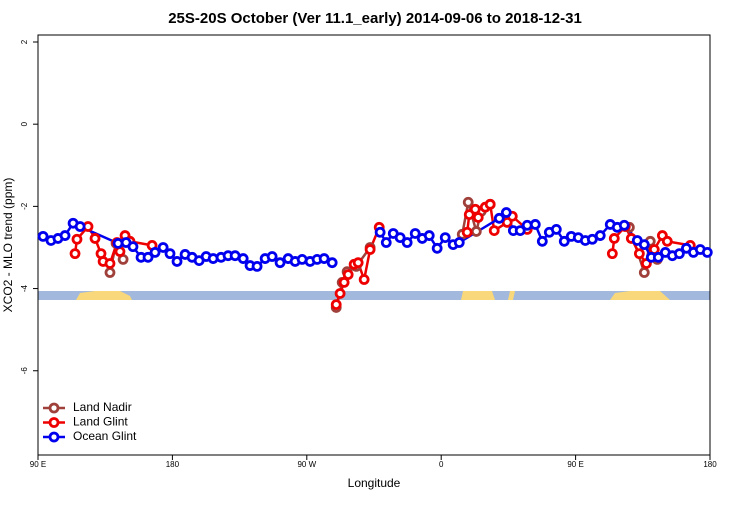 The height and width of the screenshot is (505, 750). What do you see at coordinates (24, 123) in the screenshot?
I see `y-tick-label: 0` at bounding box center [24, 123].